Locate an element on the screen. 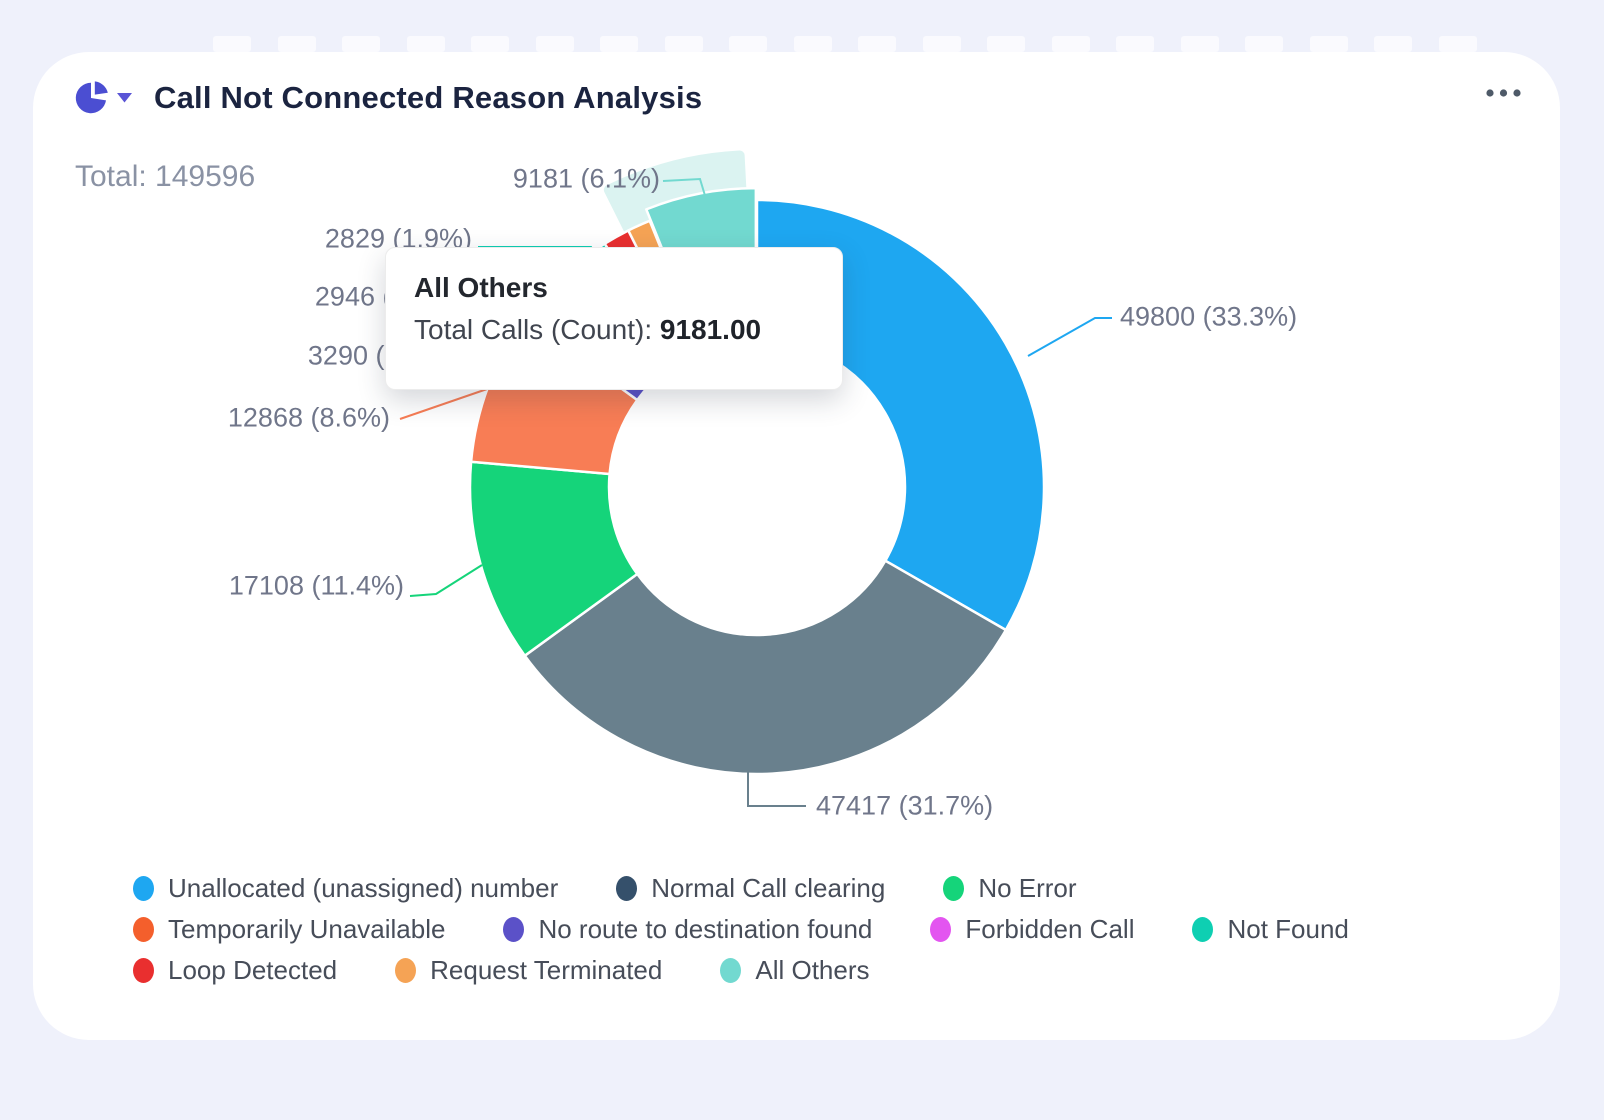 The width and height of the screenshot is (1604, 1120). total-calls-label: Total: 149596 is located at coordinates (165, 176).